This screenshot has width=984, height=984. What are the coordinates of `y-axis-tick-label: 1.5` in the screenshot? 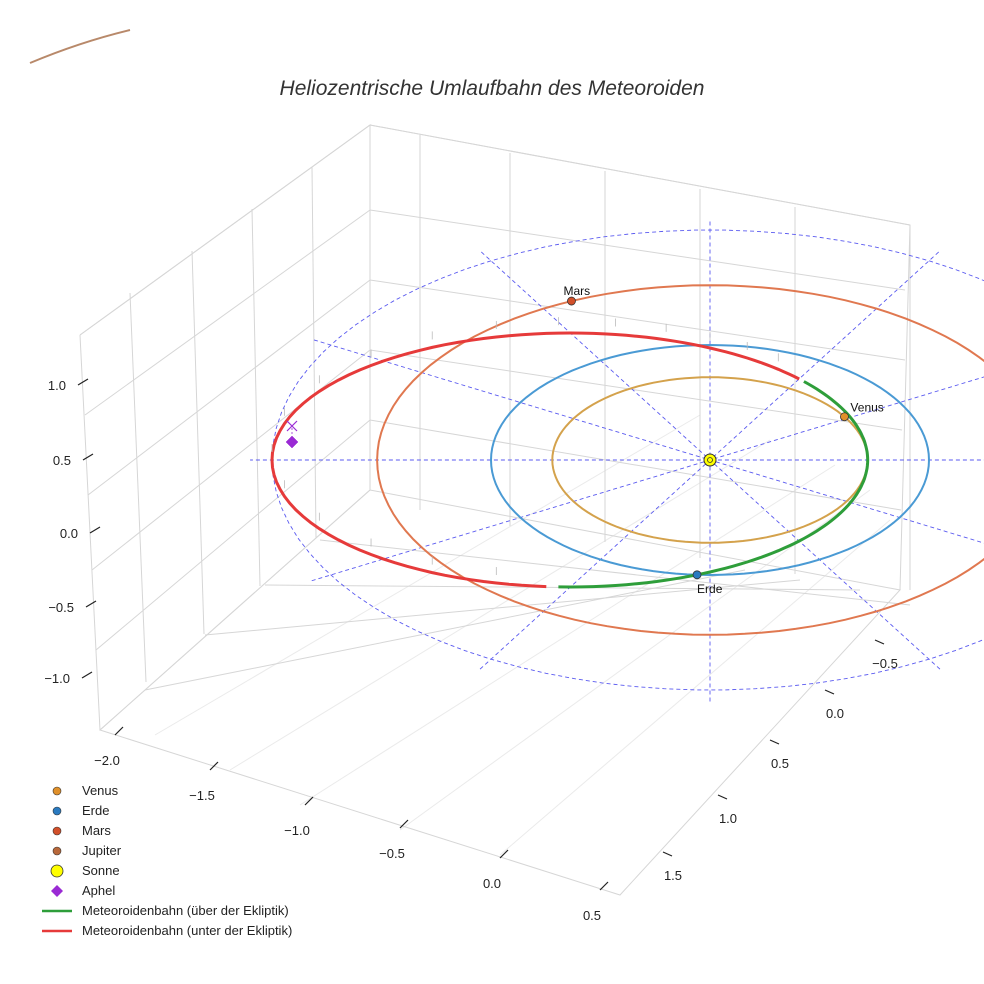 It's located at (673, 875).